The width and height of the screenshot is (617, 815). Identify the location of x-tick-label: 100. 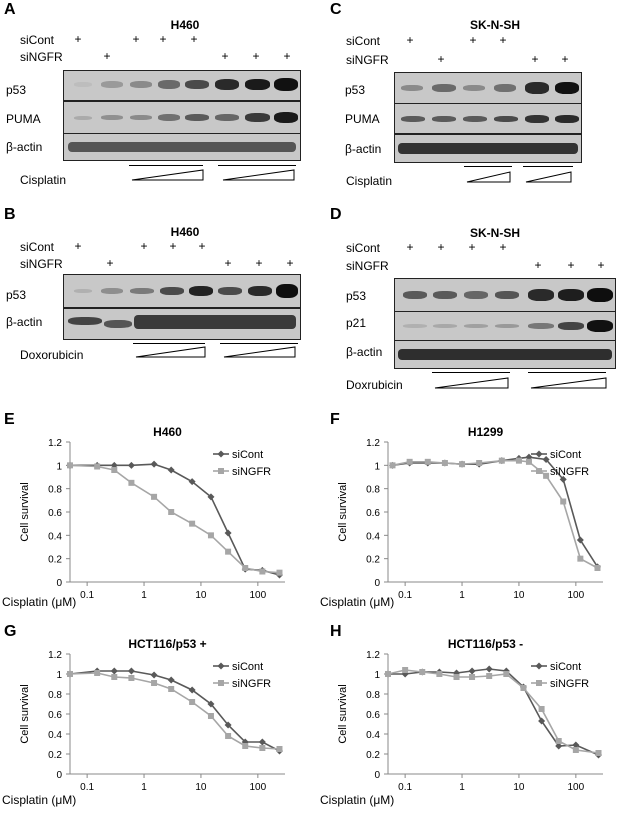
(258, 595).